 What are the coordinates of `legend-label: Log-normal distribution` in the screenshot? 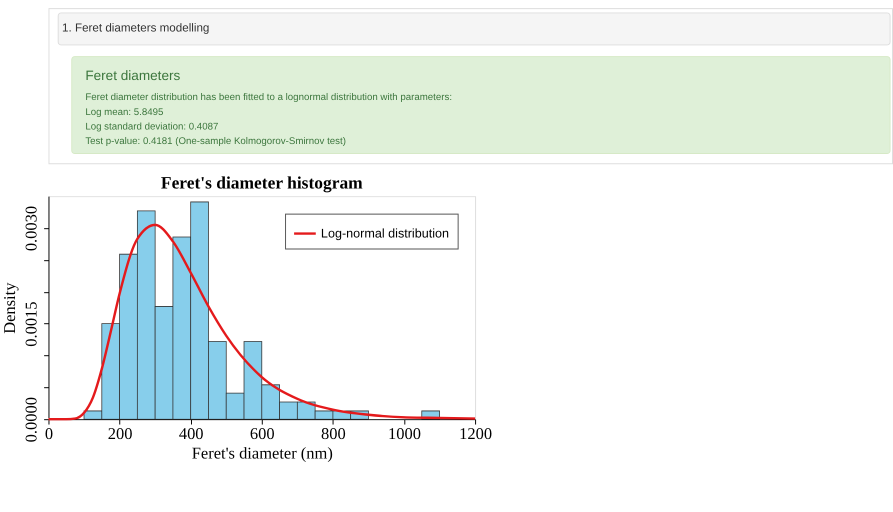 It's located at (385, 233).